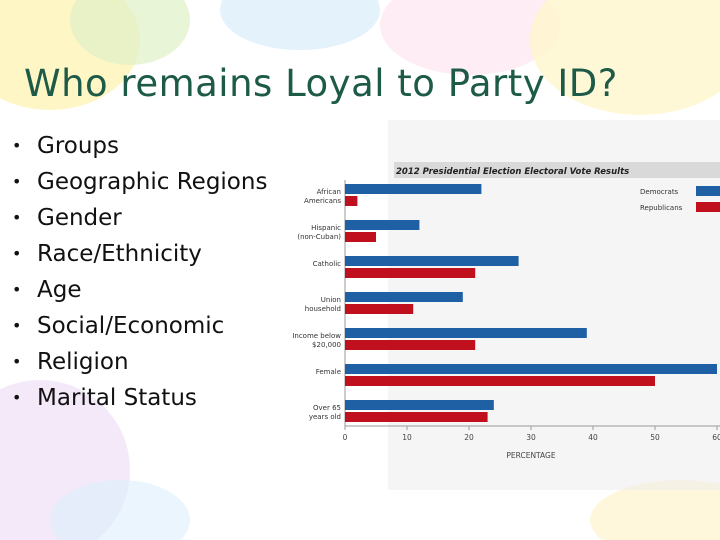 This screenshot has height=540, width=720. Describe the element at coordinates (469, 437) in the screenshot. I see `x-tick-label: 20` at that location.